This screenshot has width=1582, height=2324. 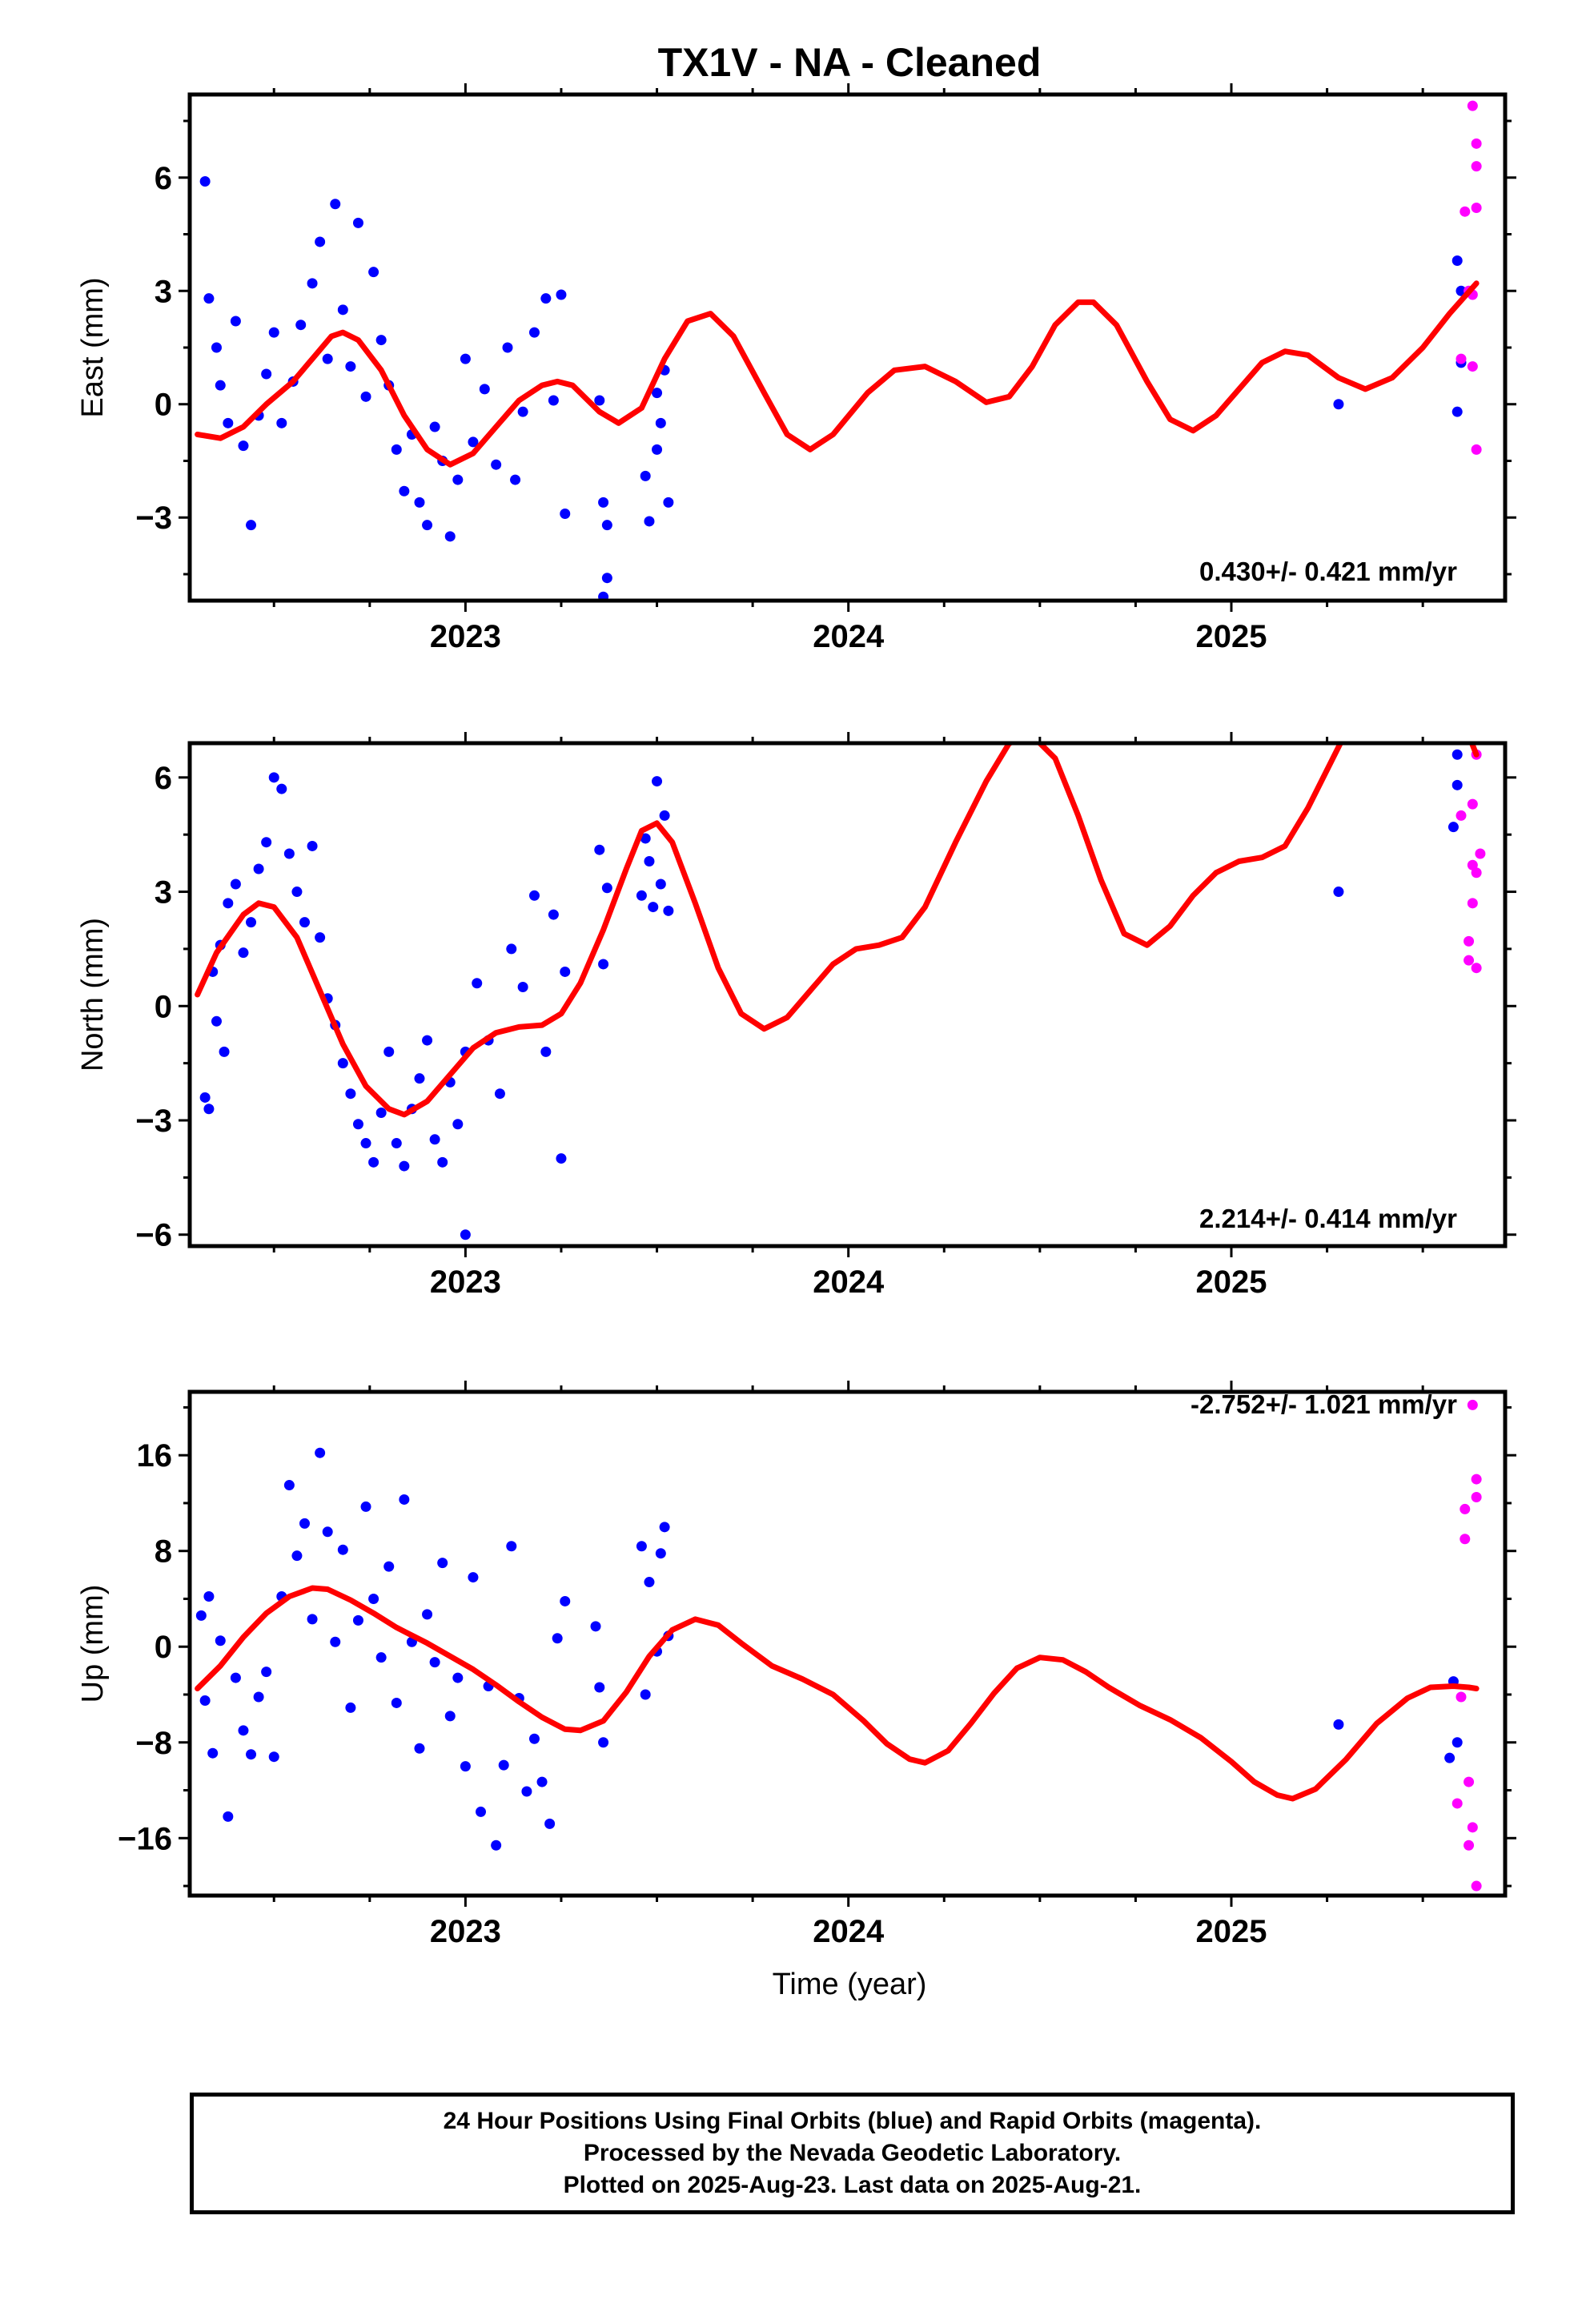 I want to click on east-y-axis-label: East (mm), so click(x=93, y=347).